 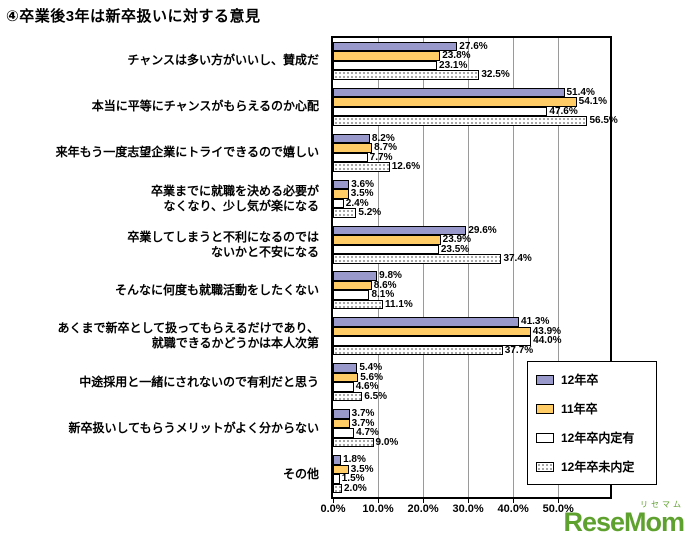 I want to click on bar-12年卒-10, so click(x=337, y=460).